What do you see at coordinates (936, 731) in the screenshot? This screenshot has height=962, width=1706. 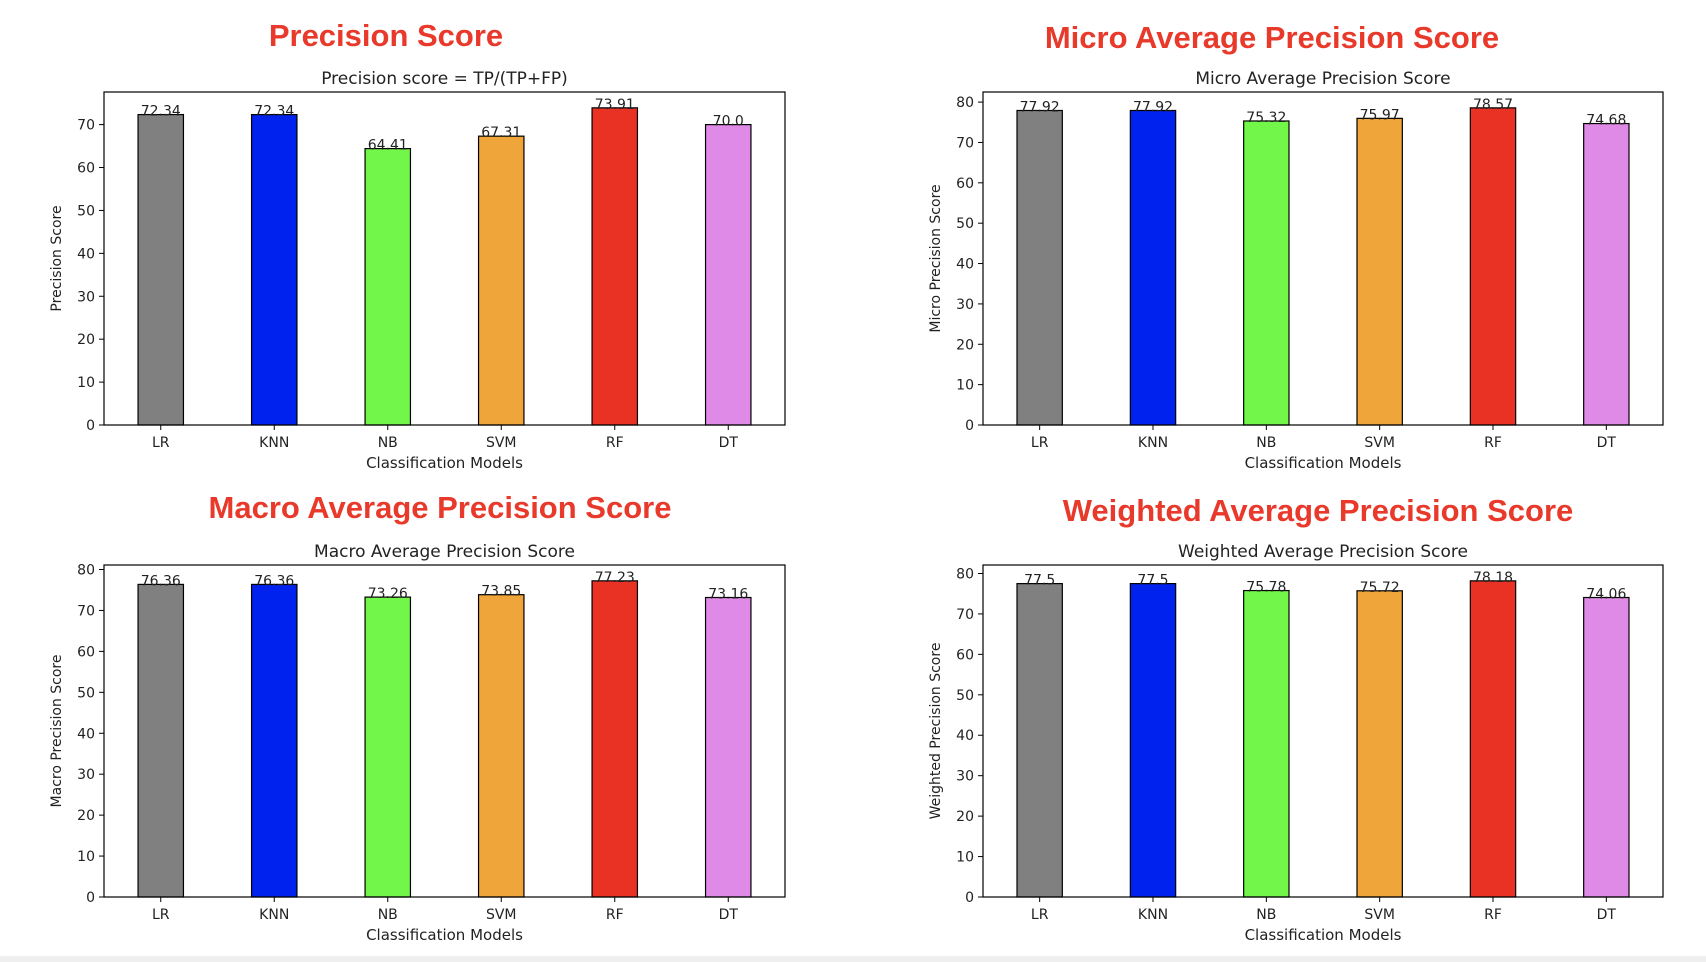 I see `y-axis-label: Weighted Precision Score` at bounding box center [936, 731].